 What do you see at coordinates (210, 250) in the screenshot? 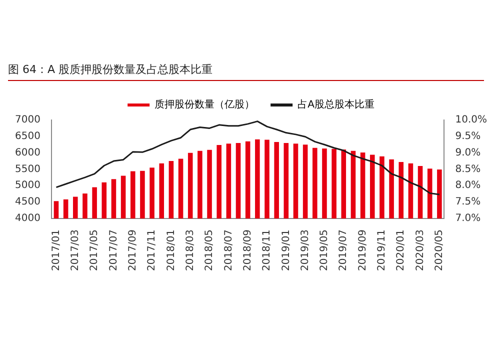
I see `x-tick-label: 2018/05` at bounding box center [210, 250].